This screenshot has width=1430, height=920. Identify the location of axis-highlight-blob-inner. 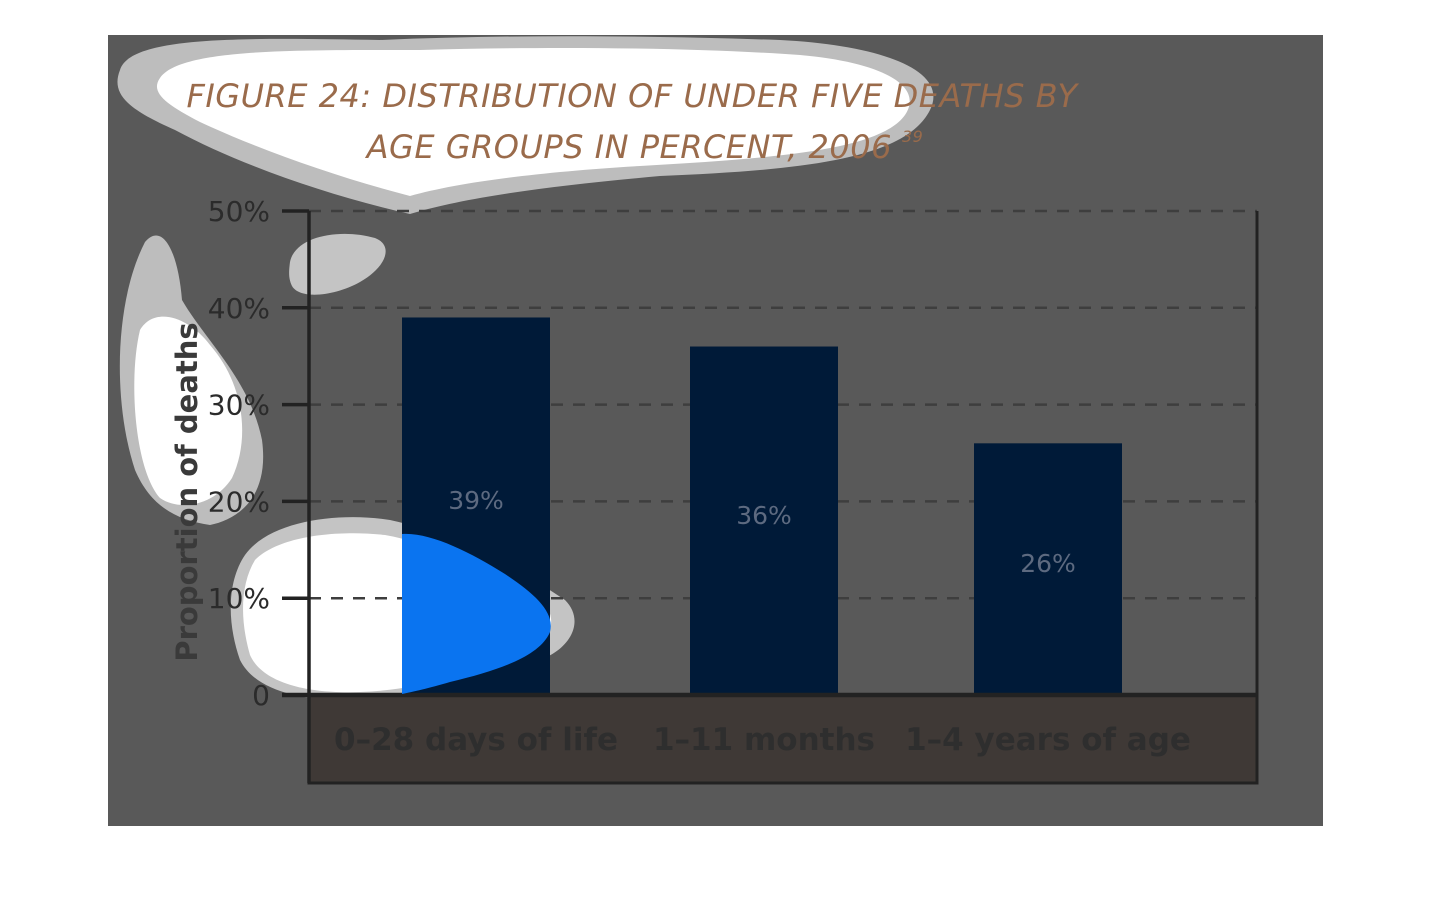
(188, 411).